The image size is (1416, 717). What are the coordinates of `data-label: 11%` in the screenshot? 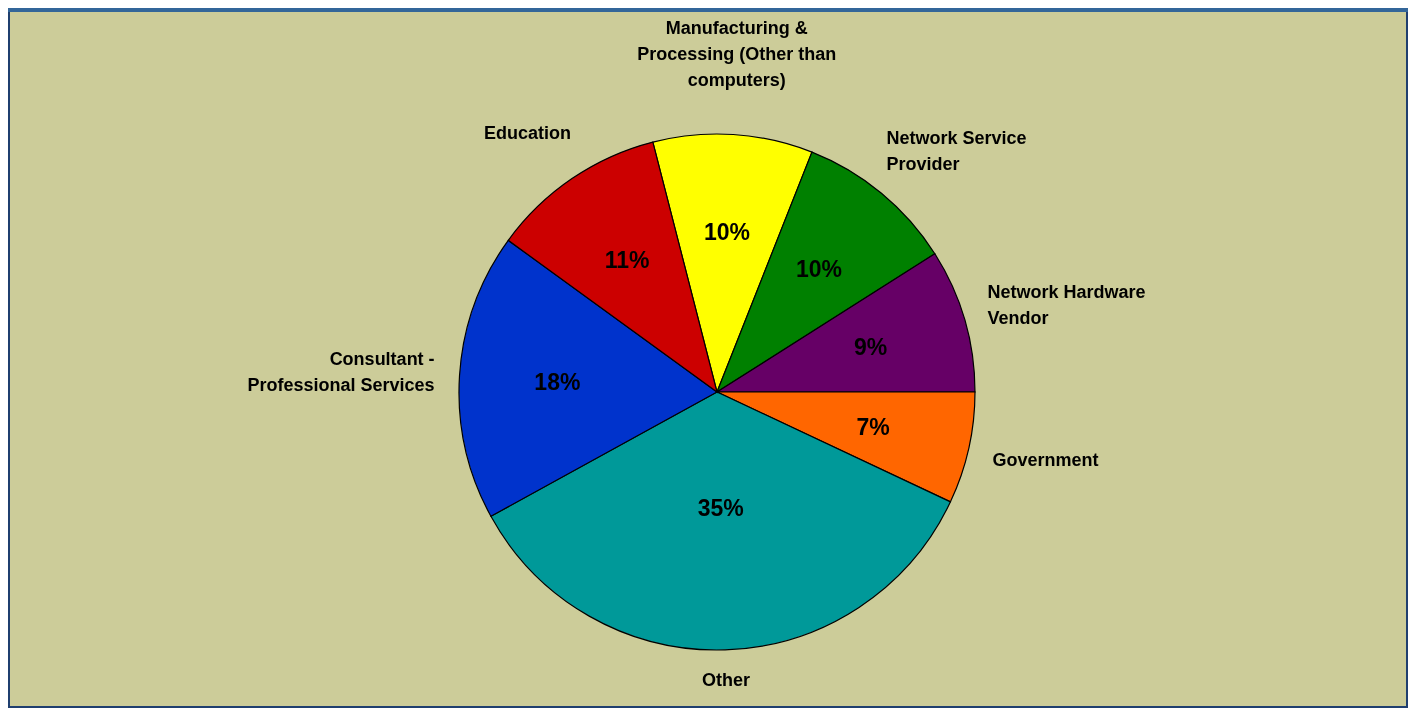 It's located at (627, 259).